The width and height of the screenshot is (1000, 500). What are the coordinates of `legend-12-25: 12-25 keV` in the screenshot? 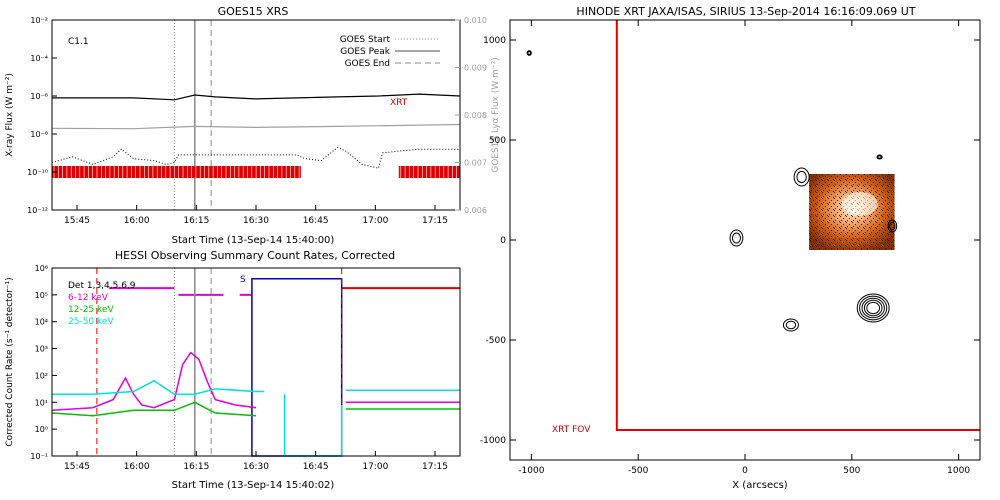 It's located at (91, 310).